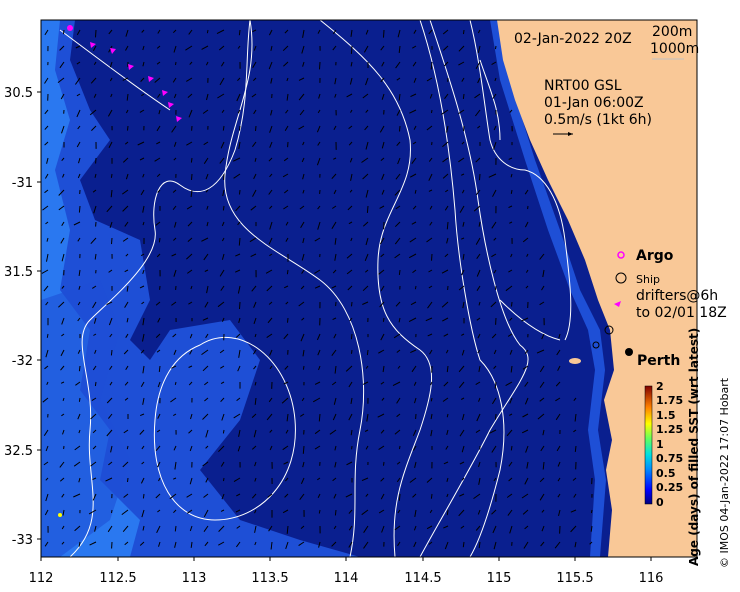 The height and width of the screenshot is (592, 740). Describe the element at coordinates (660, 502) in the screenshot. I see `colorbar-tick: 0` at that location.